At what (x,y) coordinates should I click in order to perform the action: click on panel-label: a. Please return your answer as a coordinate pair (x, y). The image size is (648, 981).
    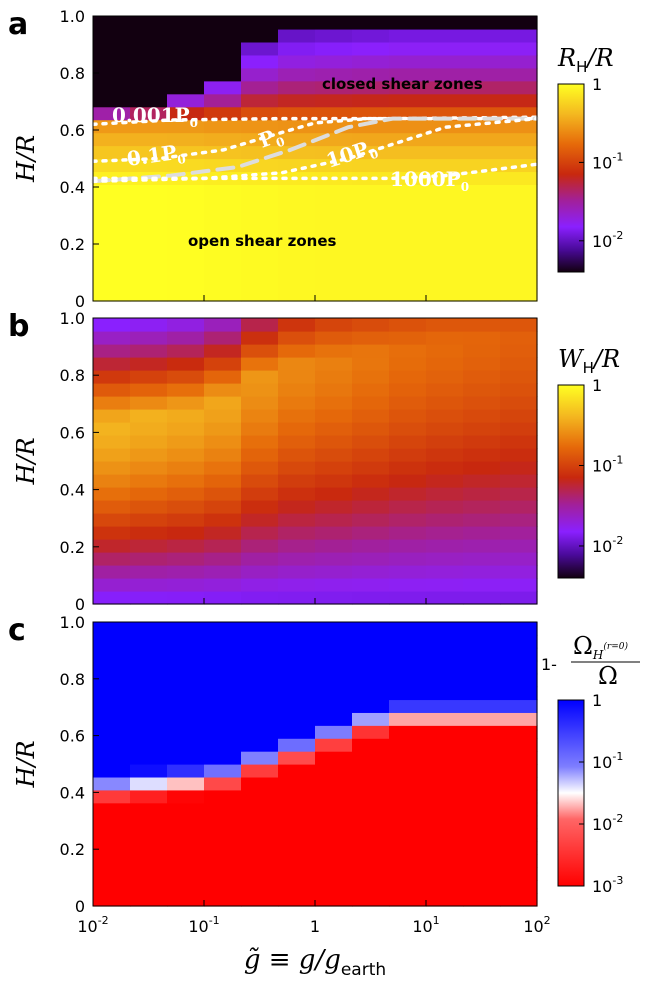
    Looking at the image, I should click on (18, 24).